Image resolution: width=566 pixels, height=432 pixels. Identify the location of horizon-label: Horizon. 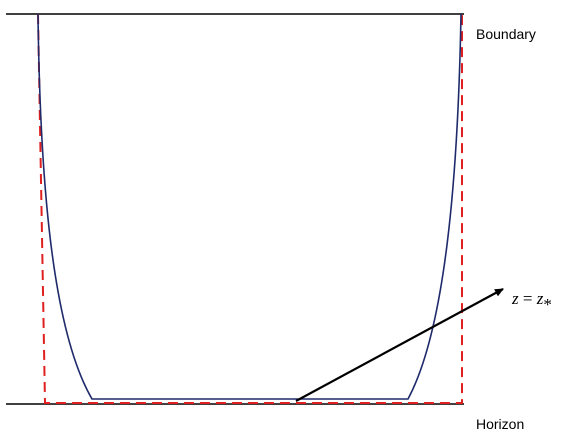
(500, 424).